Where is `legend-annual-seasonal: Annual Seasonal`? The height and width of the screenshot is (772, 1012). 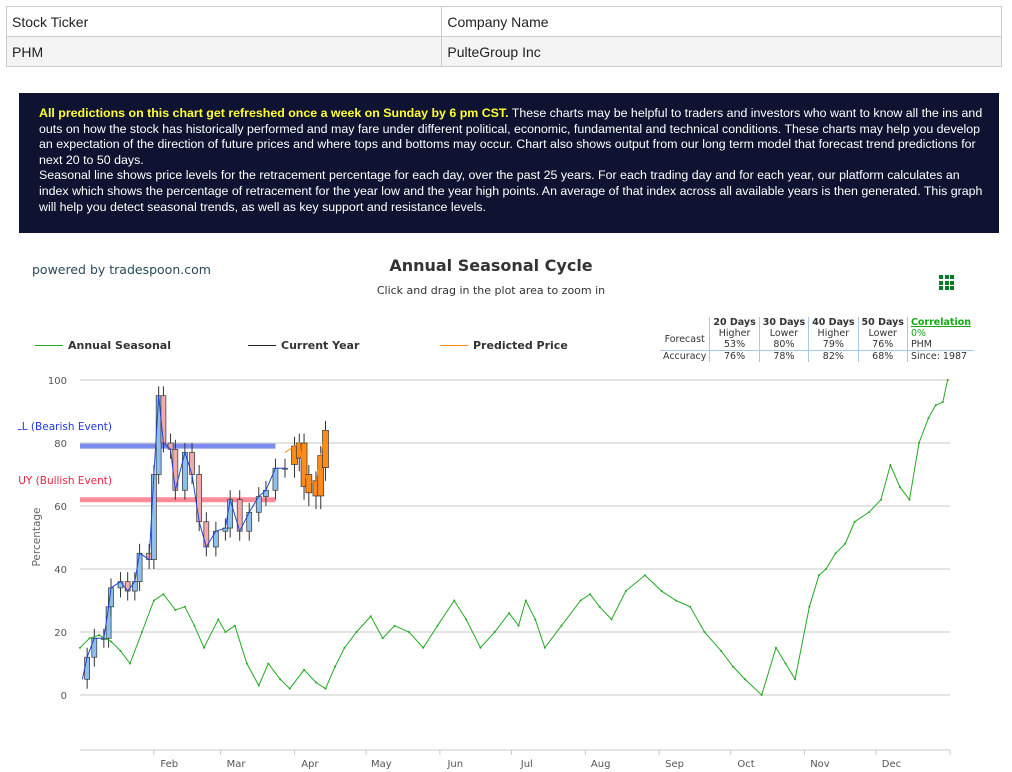
legend-annual-seasonal: Annual Seasonal is located at coordinates (103, 345).